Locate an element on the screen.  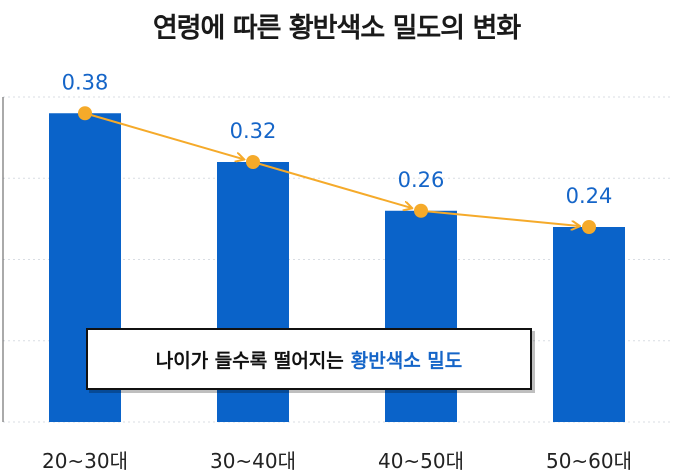
x-tick-label: 50~60대 is located at coordinates (589, 460).